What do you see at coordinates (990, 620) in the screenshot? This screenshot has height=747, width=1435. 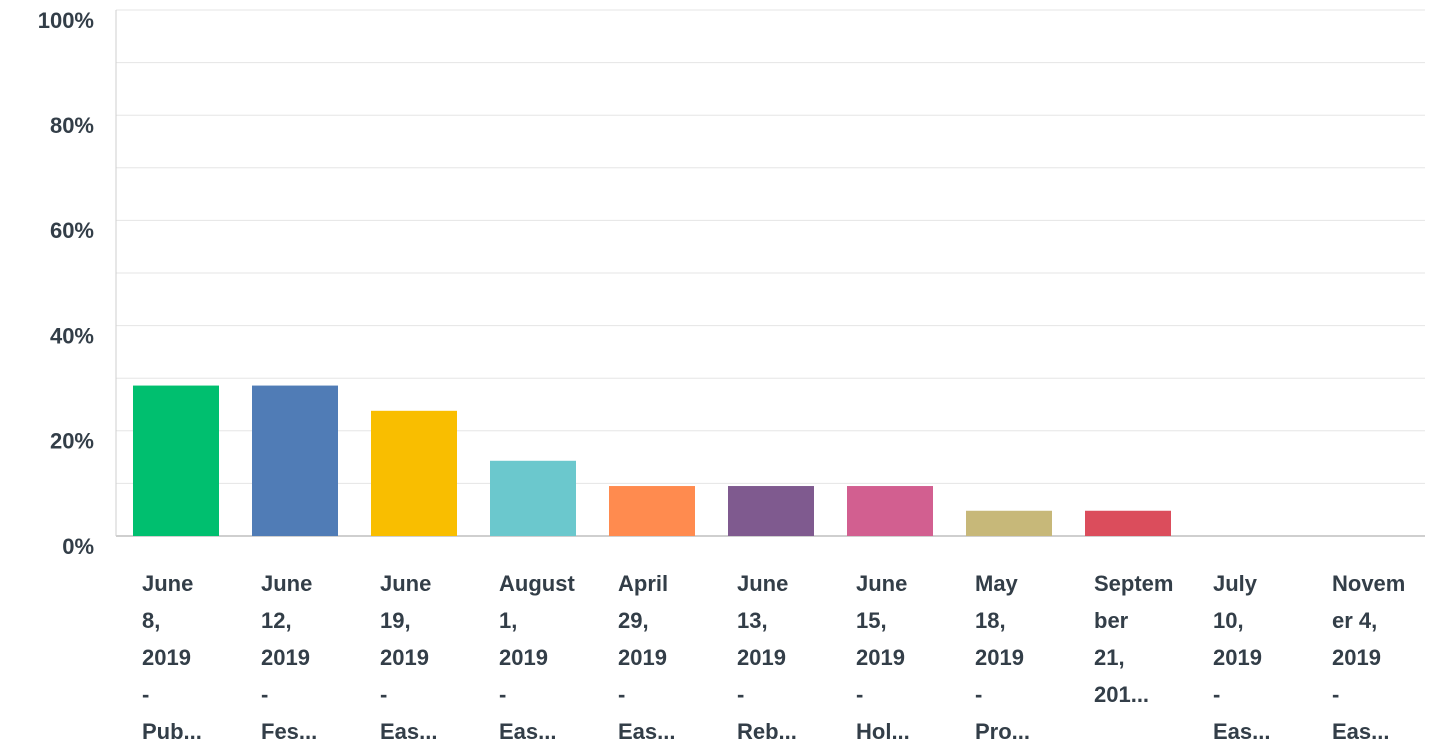 I see `x-tick-label: 18,` at bounding box center [990, 620].